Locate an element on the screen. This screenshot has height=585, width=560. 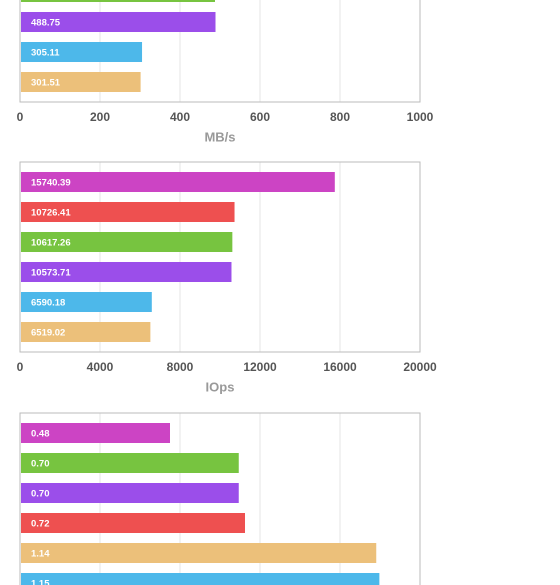
x-tick-label: 800 is located at coordinates (340, 117).